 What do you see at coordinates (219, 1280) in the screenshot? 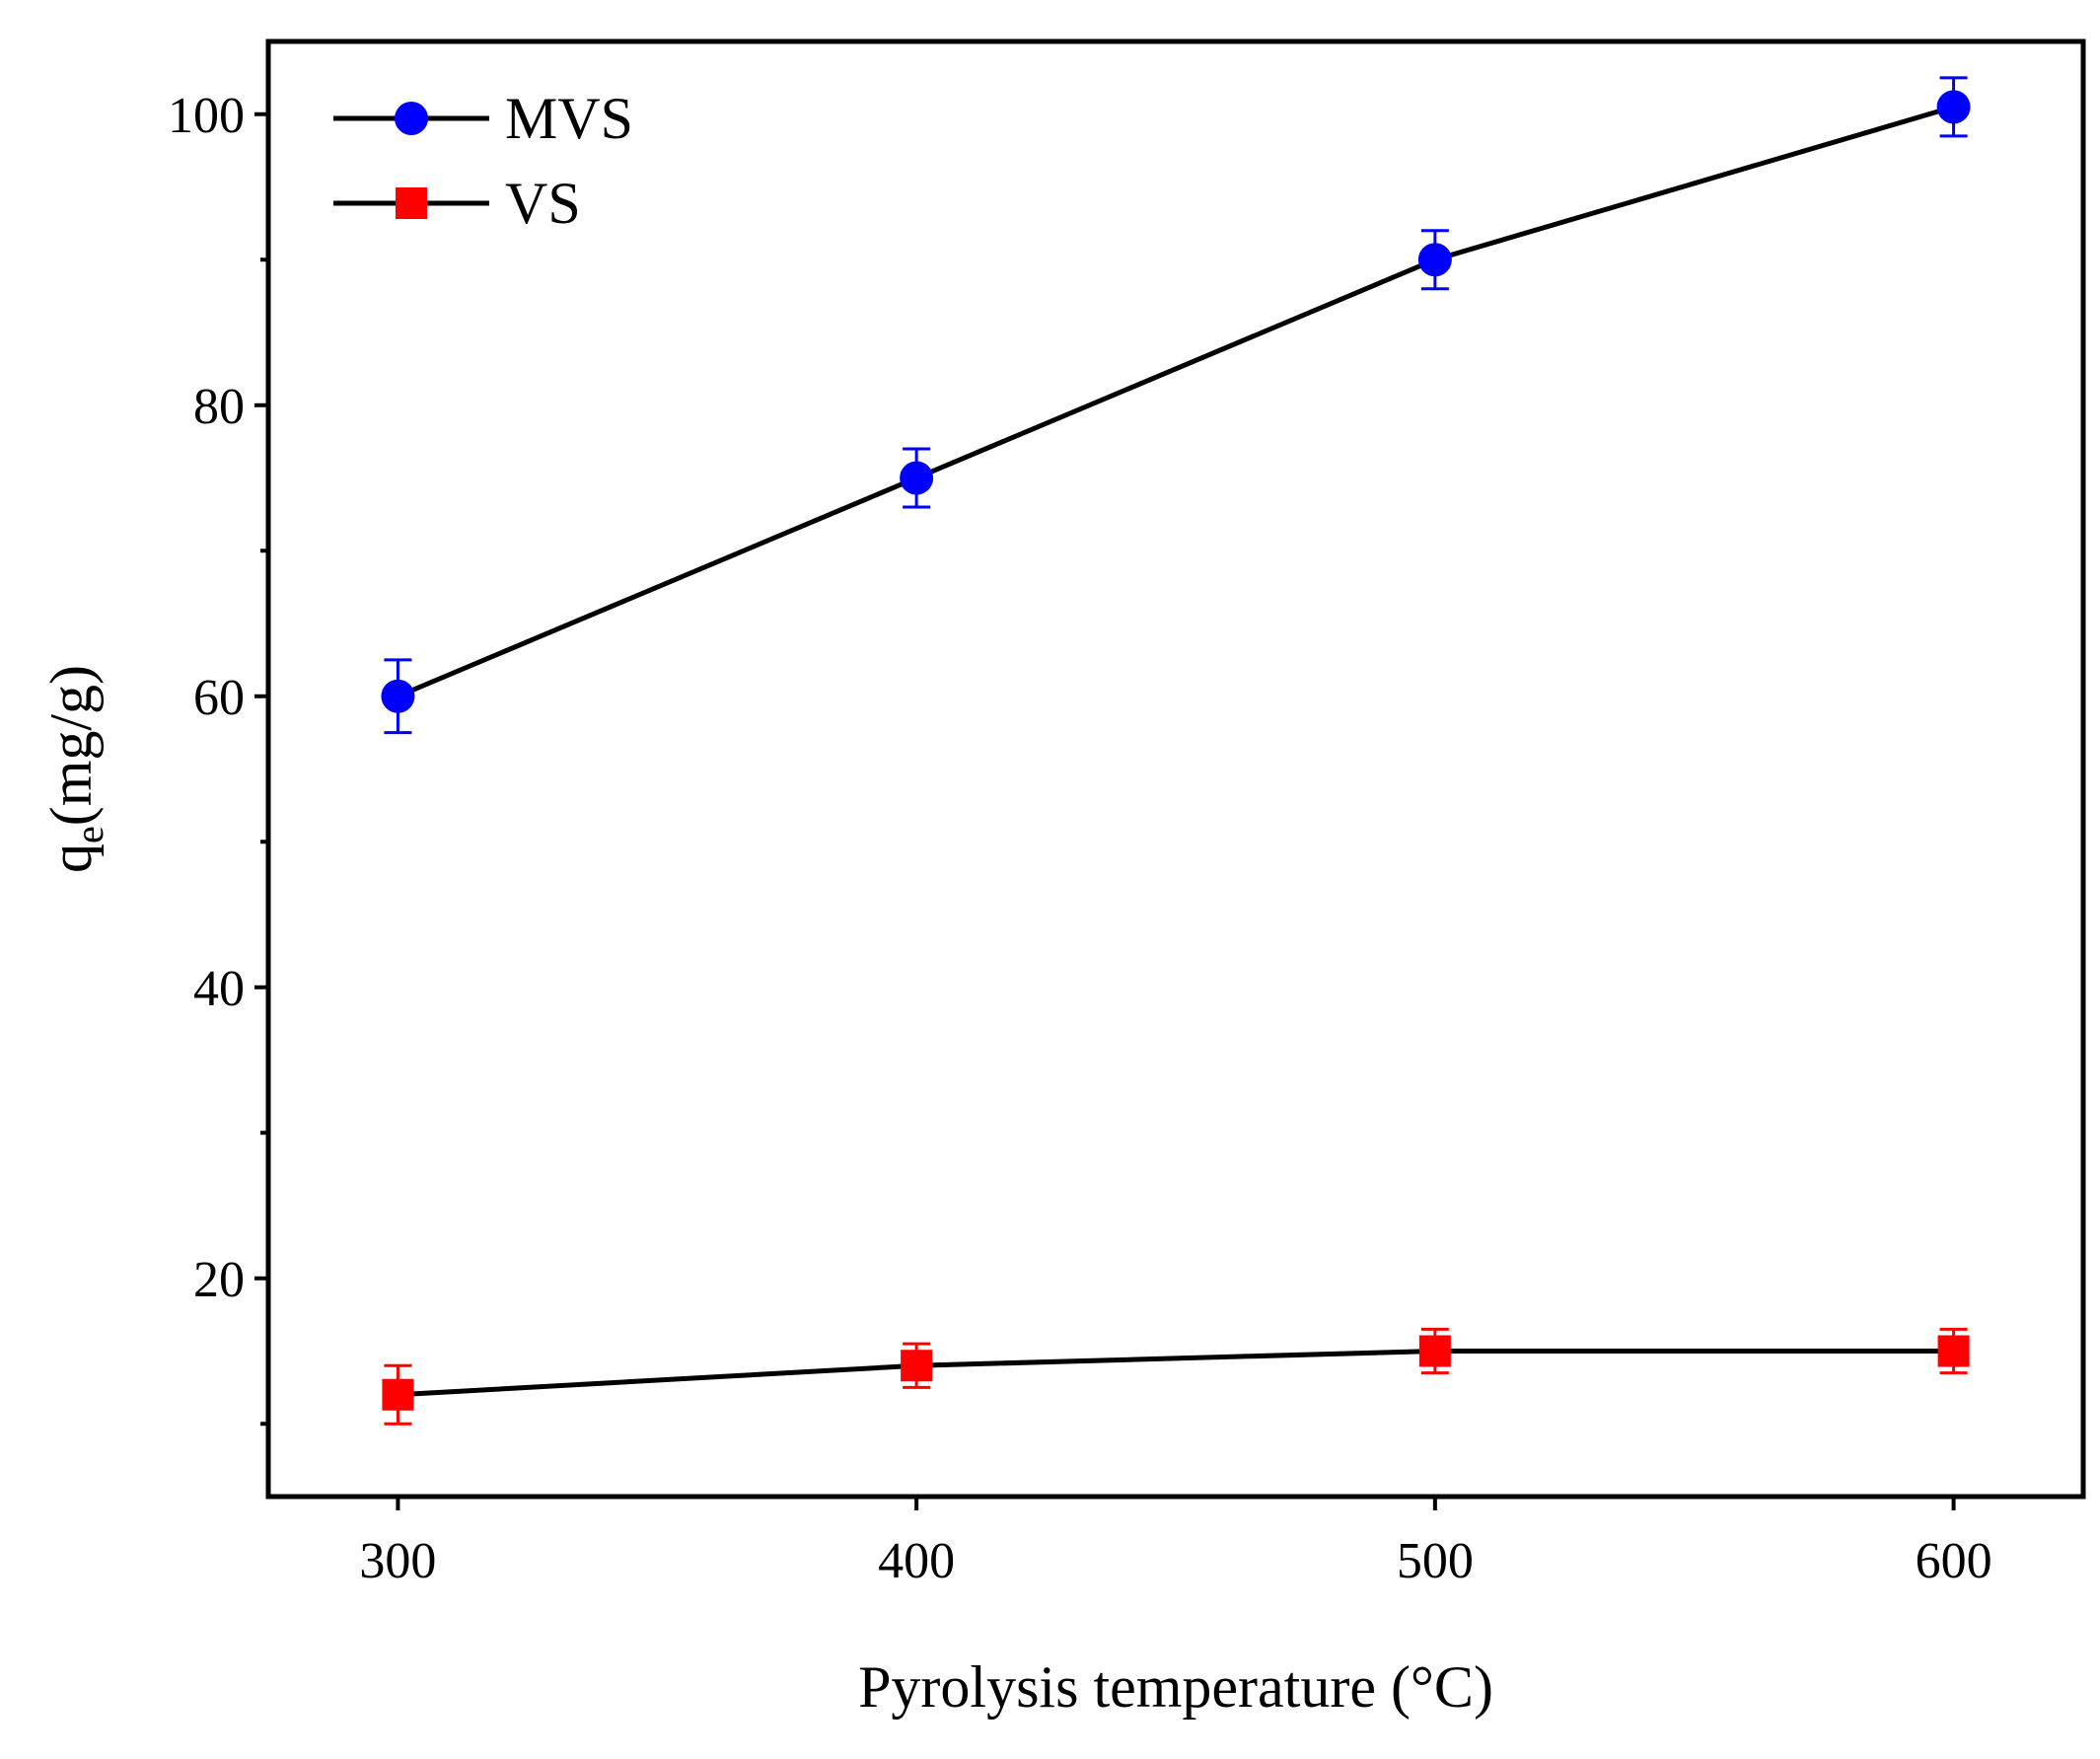
I see `y-tick-label: 20` at bounding box center [219, 1280].